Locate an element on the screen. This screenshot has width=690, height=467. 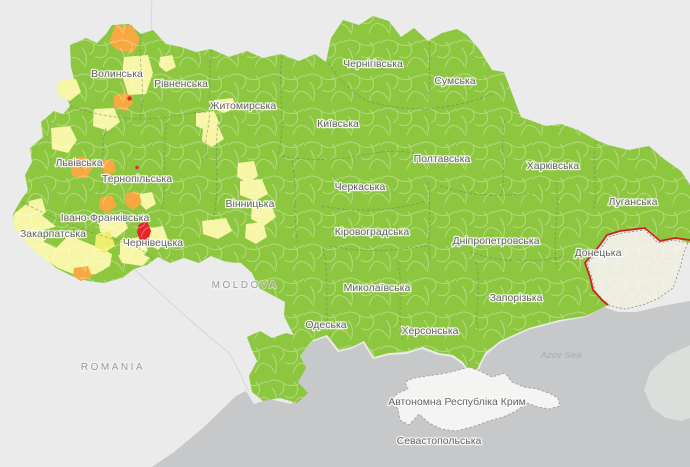
taman-peninsula is located at coordinates (667, 383).